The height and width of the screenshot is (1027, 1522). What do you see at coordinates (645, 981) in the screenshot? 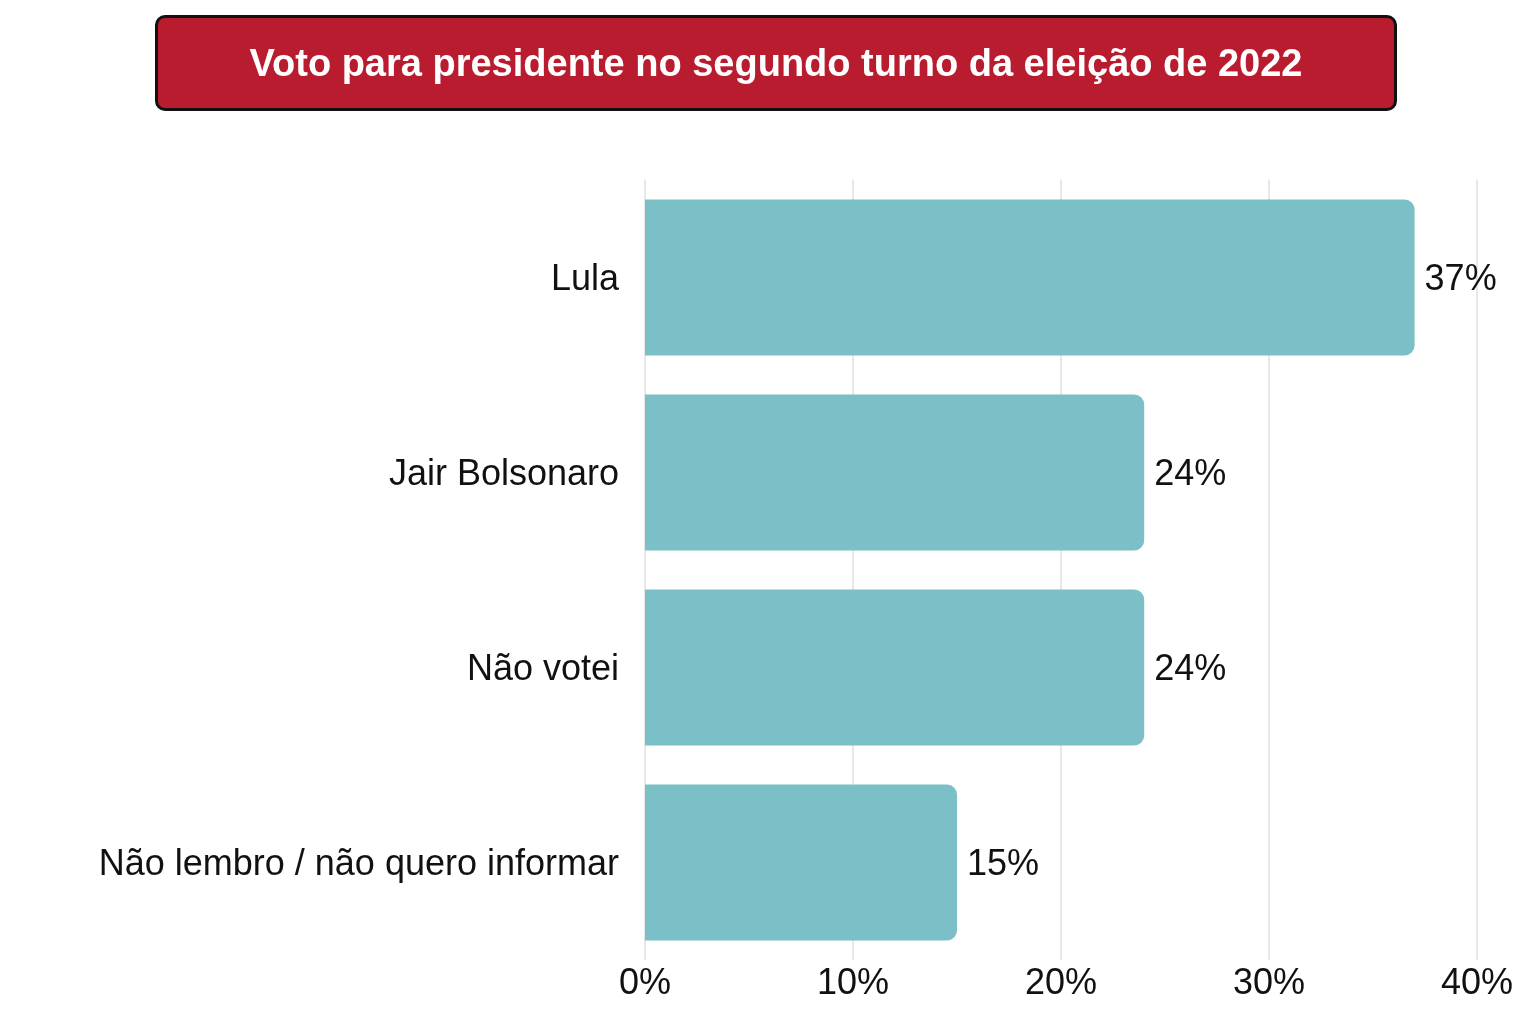
I see `x-tick-label: 0%` at bounding box center [645, 981].